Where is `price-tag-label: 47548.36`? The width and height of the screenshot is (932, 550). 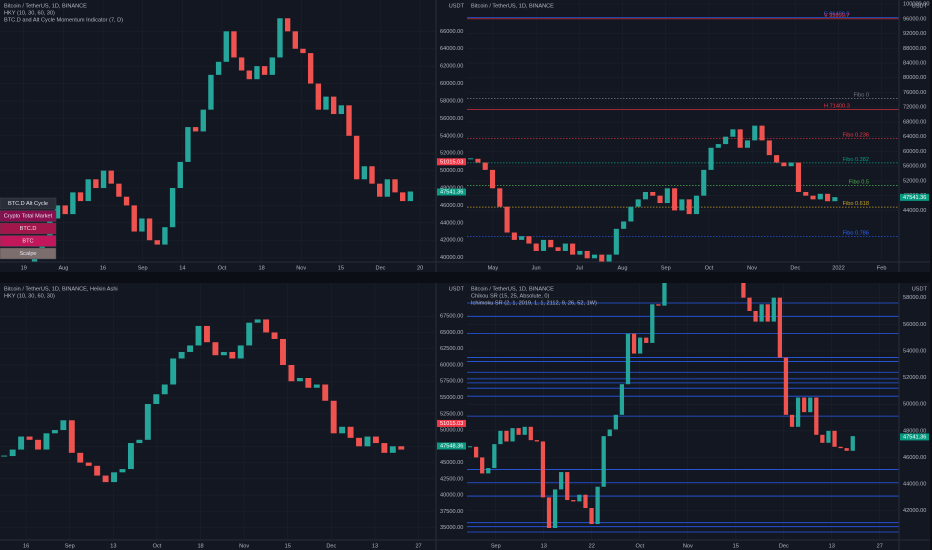
price-tag-label: 47548.36 is located at coordinates (451, 446).